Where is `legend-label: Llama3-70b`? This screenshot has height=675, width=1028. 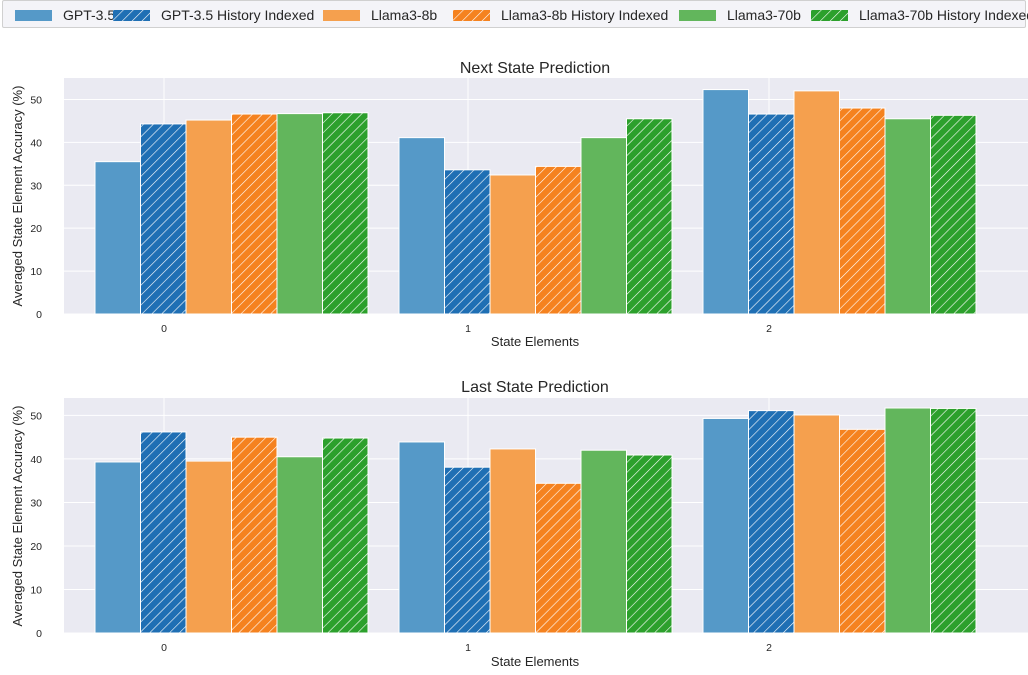 legend-label: Llama3-70b is located at coordinates (764, 15).